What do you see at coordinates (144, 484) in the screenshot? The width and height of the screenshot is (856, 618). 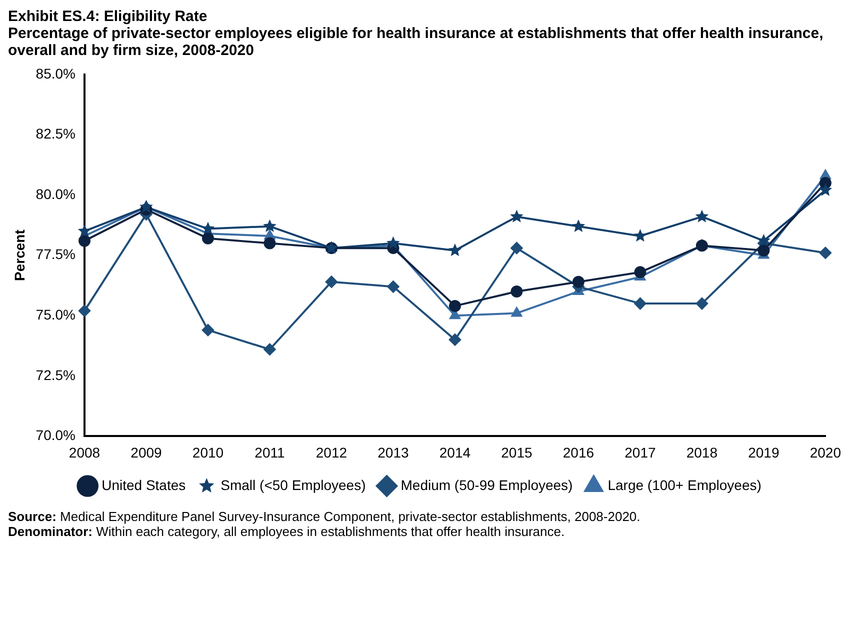 I see `legend-label: United States` at bounding box center [144, 484].